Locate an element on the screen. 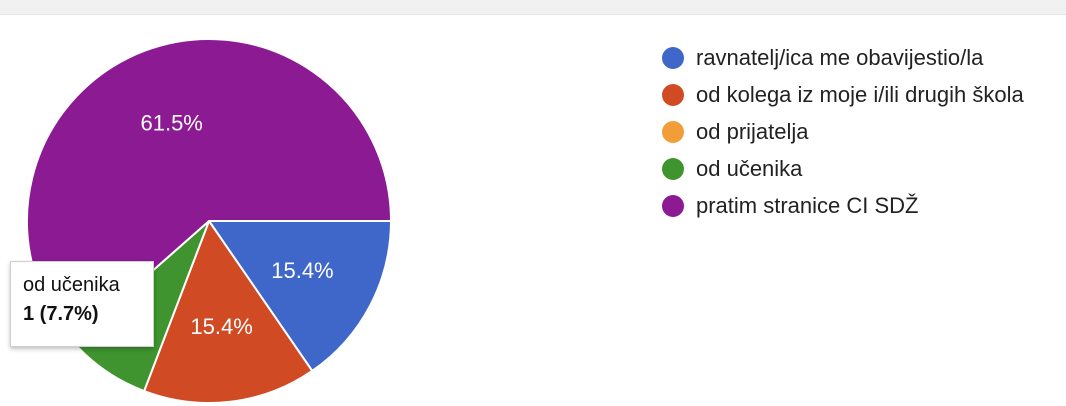  slice-tooltip: od učenika 1 (7.7%) is located at coordinates (82, 304).